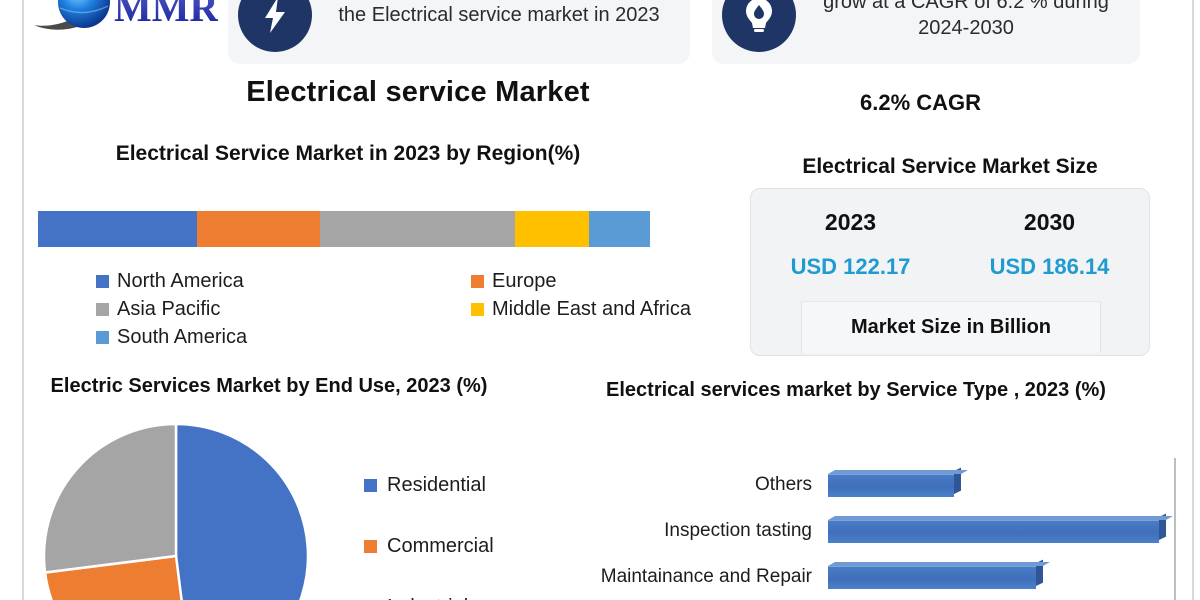 This screenshot has width=1200, height=600. I want to click on end-use-pie-chart, so click(176, 510).